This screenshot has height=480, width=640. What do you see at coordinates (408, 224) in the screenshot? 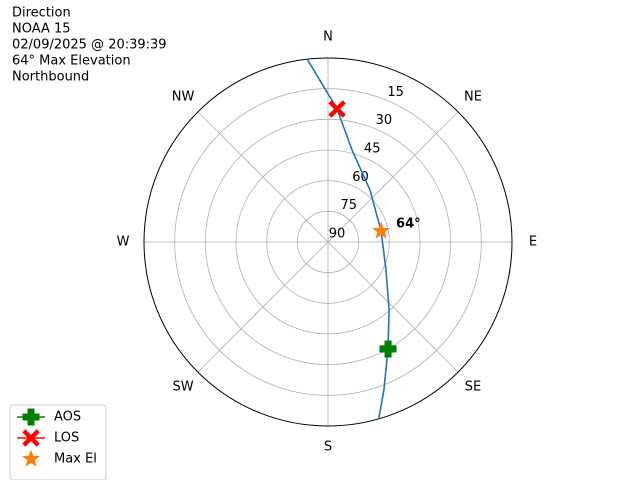
I see `annotation: 64°` at bounding box center [408, 224].